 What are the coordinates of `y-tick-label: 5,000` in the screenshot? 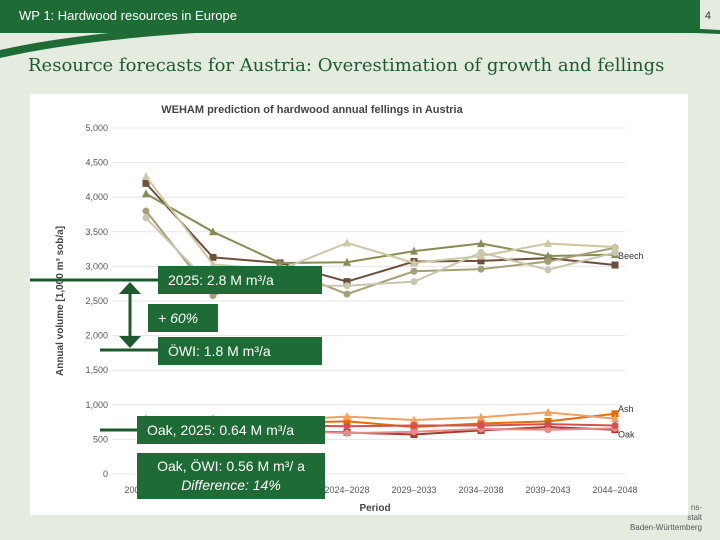 It's located at (96, 128).